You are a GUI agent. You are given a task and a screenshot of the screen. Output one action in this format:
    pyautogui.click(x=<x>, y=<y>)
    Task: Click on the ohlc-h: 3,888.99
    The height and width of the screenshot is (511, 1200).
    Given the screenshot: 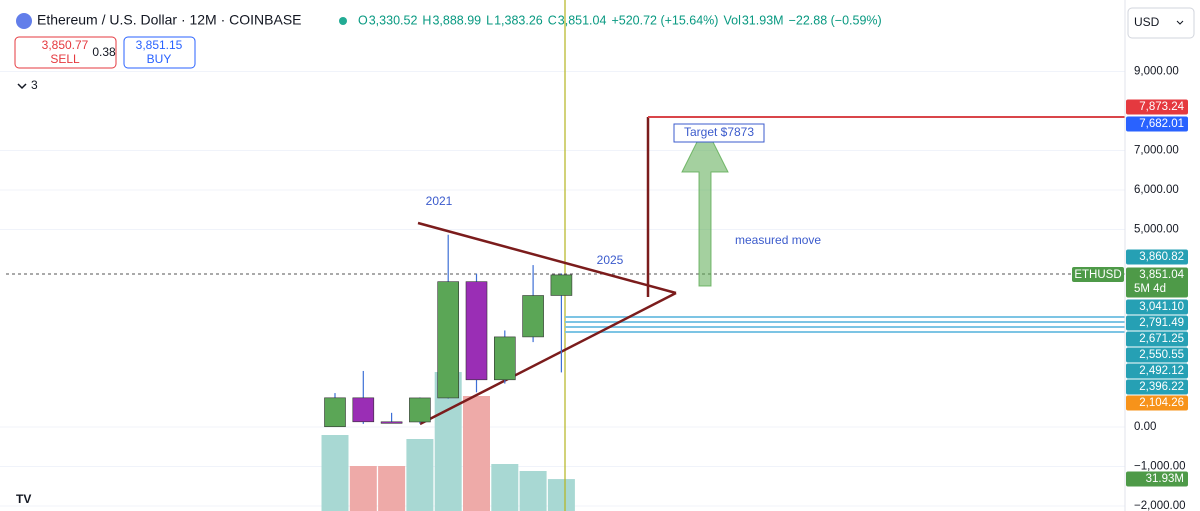 What is the action you would take?
    pyautogui.click(x=456, y=20)
    